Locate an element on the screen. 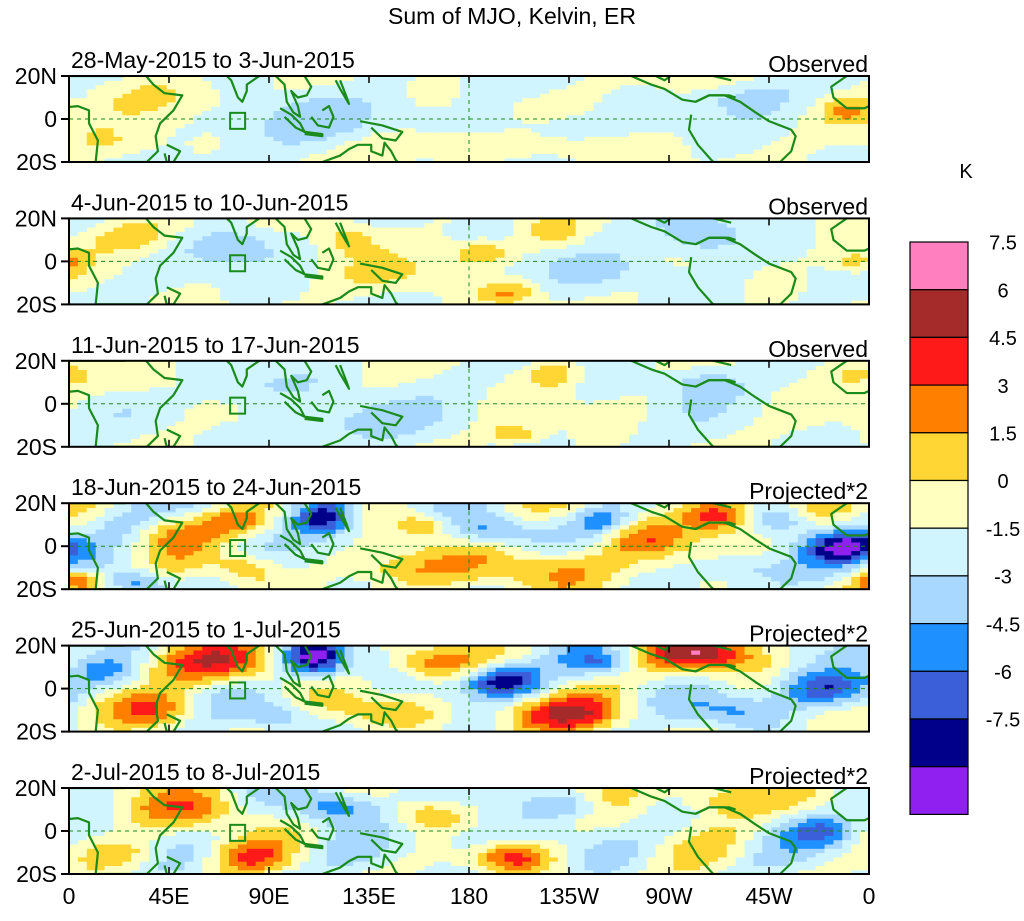 The image size is (1024, 921). colorbar-level-label: -3 is located at coordinates (1003, 578).